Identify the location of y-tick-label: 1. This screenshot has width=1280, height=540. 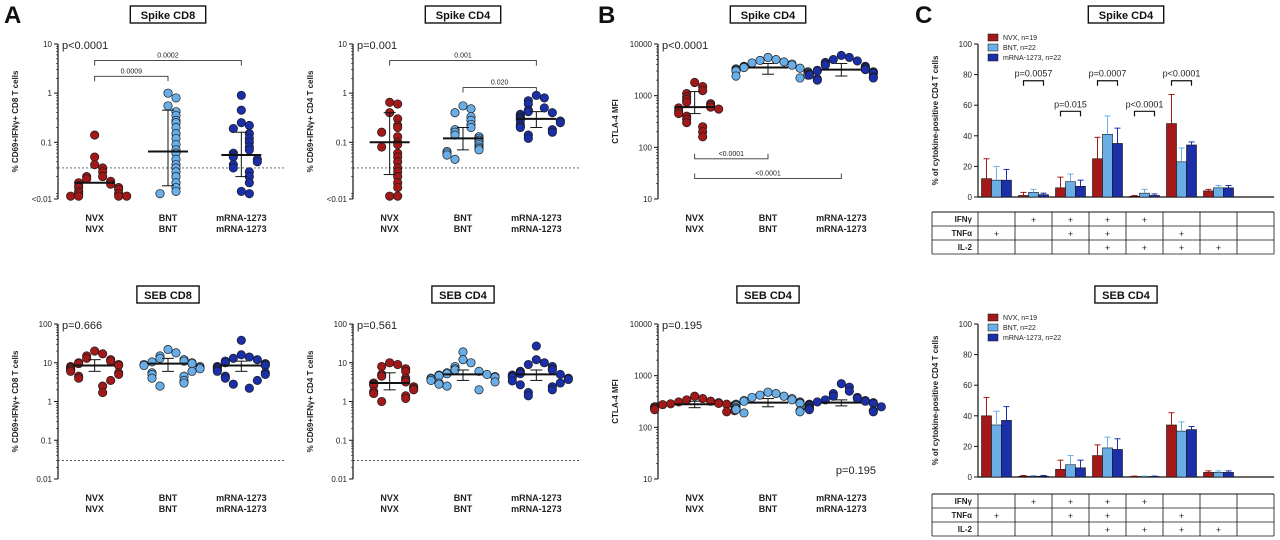
(50, 93).